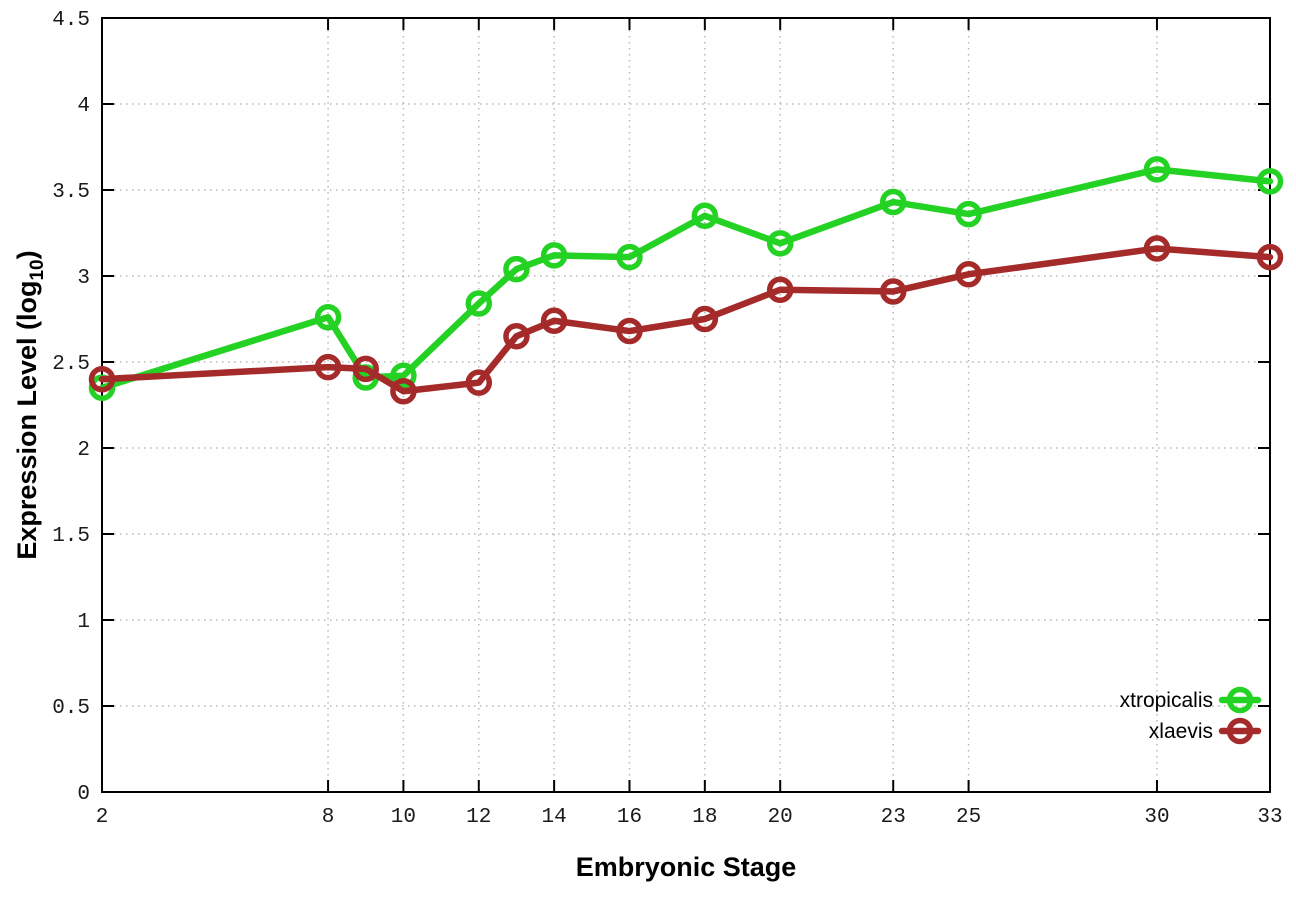 This screenshot has height=907, width=1296. I want to click on x-tick-label: 12, so click(478, 817).